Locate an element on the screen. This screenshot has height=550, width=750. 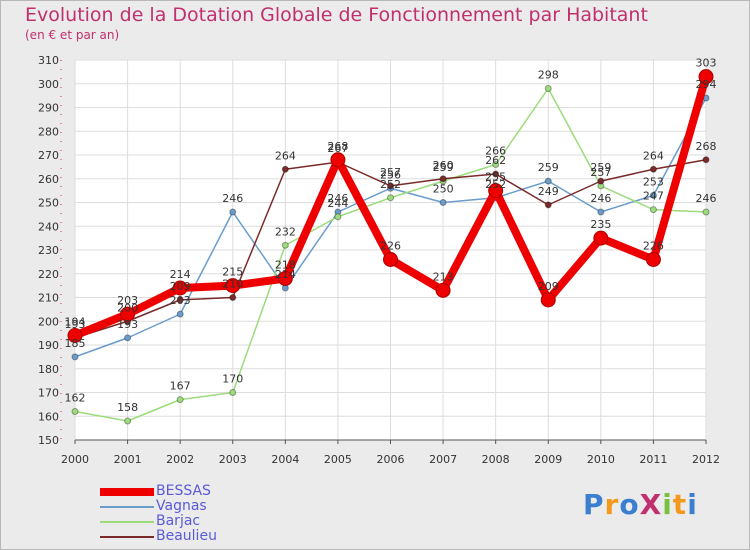
legend-label-beaulieu: Beaulieu is located at coordinates (186, 536).